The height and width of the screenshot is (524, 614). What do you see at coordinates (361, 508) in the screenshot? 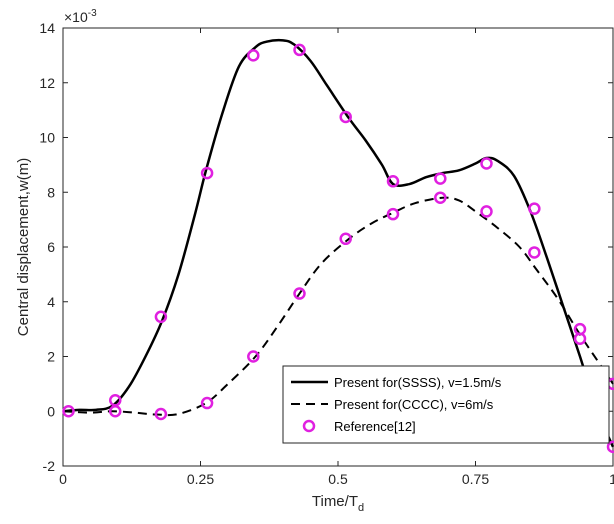
I see `x-axis-label-subscript: d` at bounding box center [361, 508].